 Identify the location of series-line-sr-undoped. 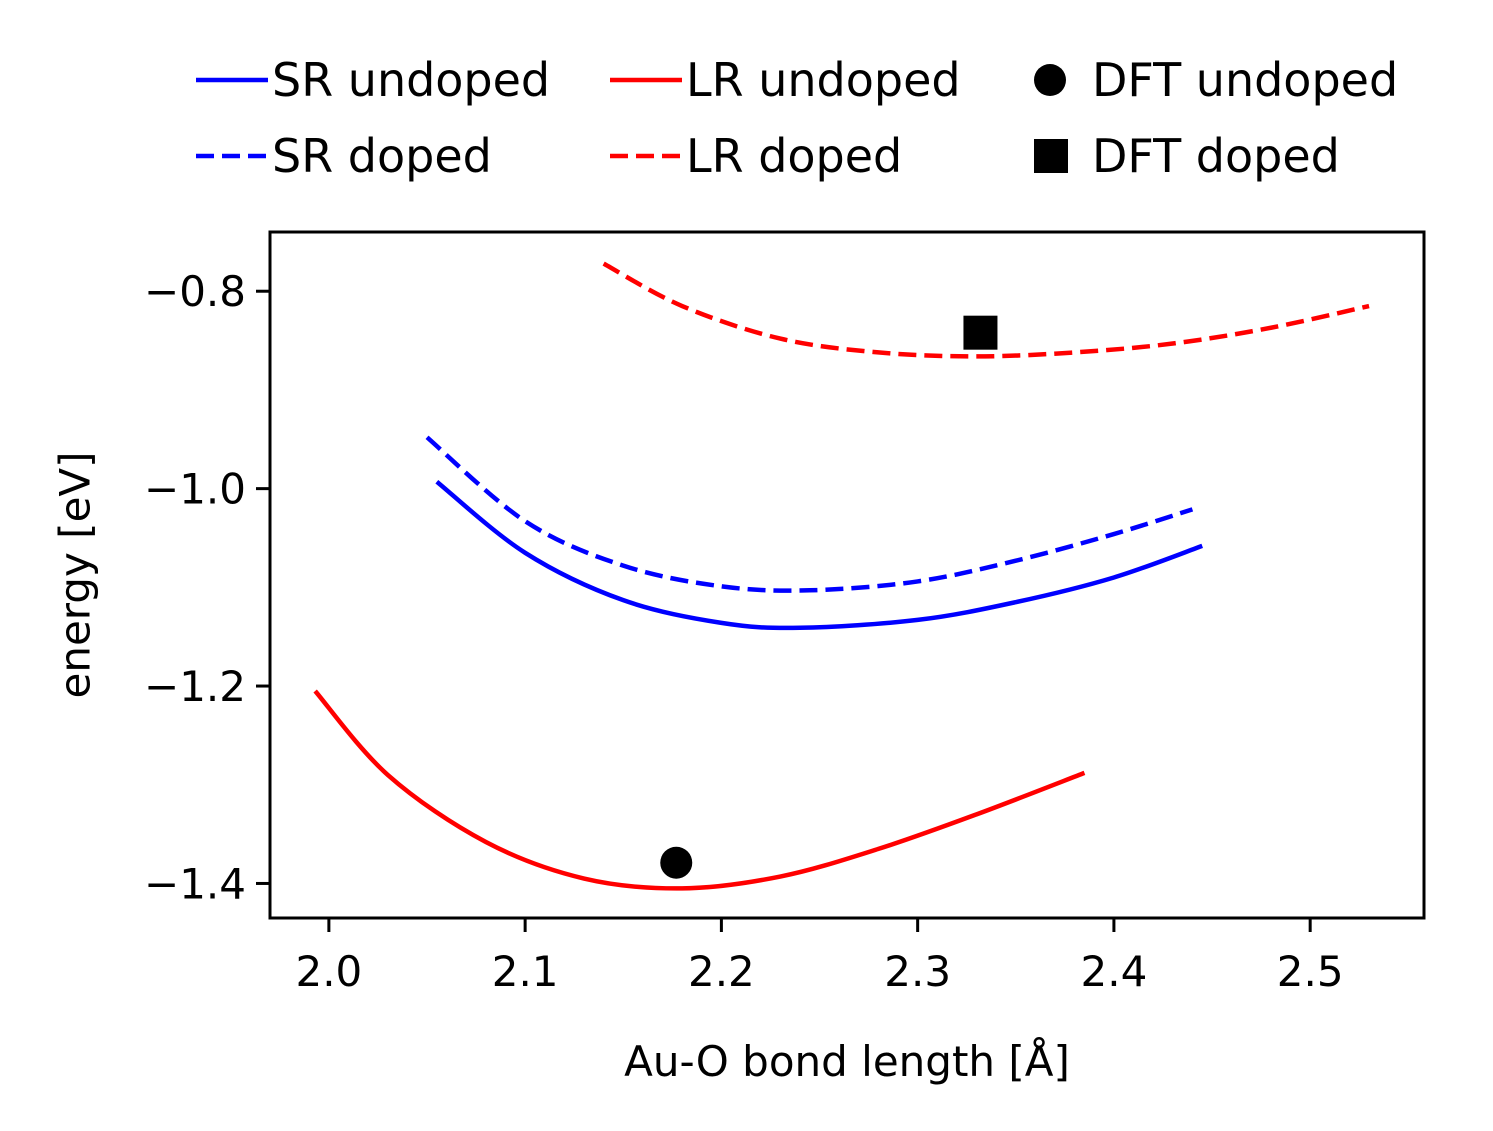
(819, 555).